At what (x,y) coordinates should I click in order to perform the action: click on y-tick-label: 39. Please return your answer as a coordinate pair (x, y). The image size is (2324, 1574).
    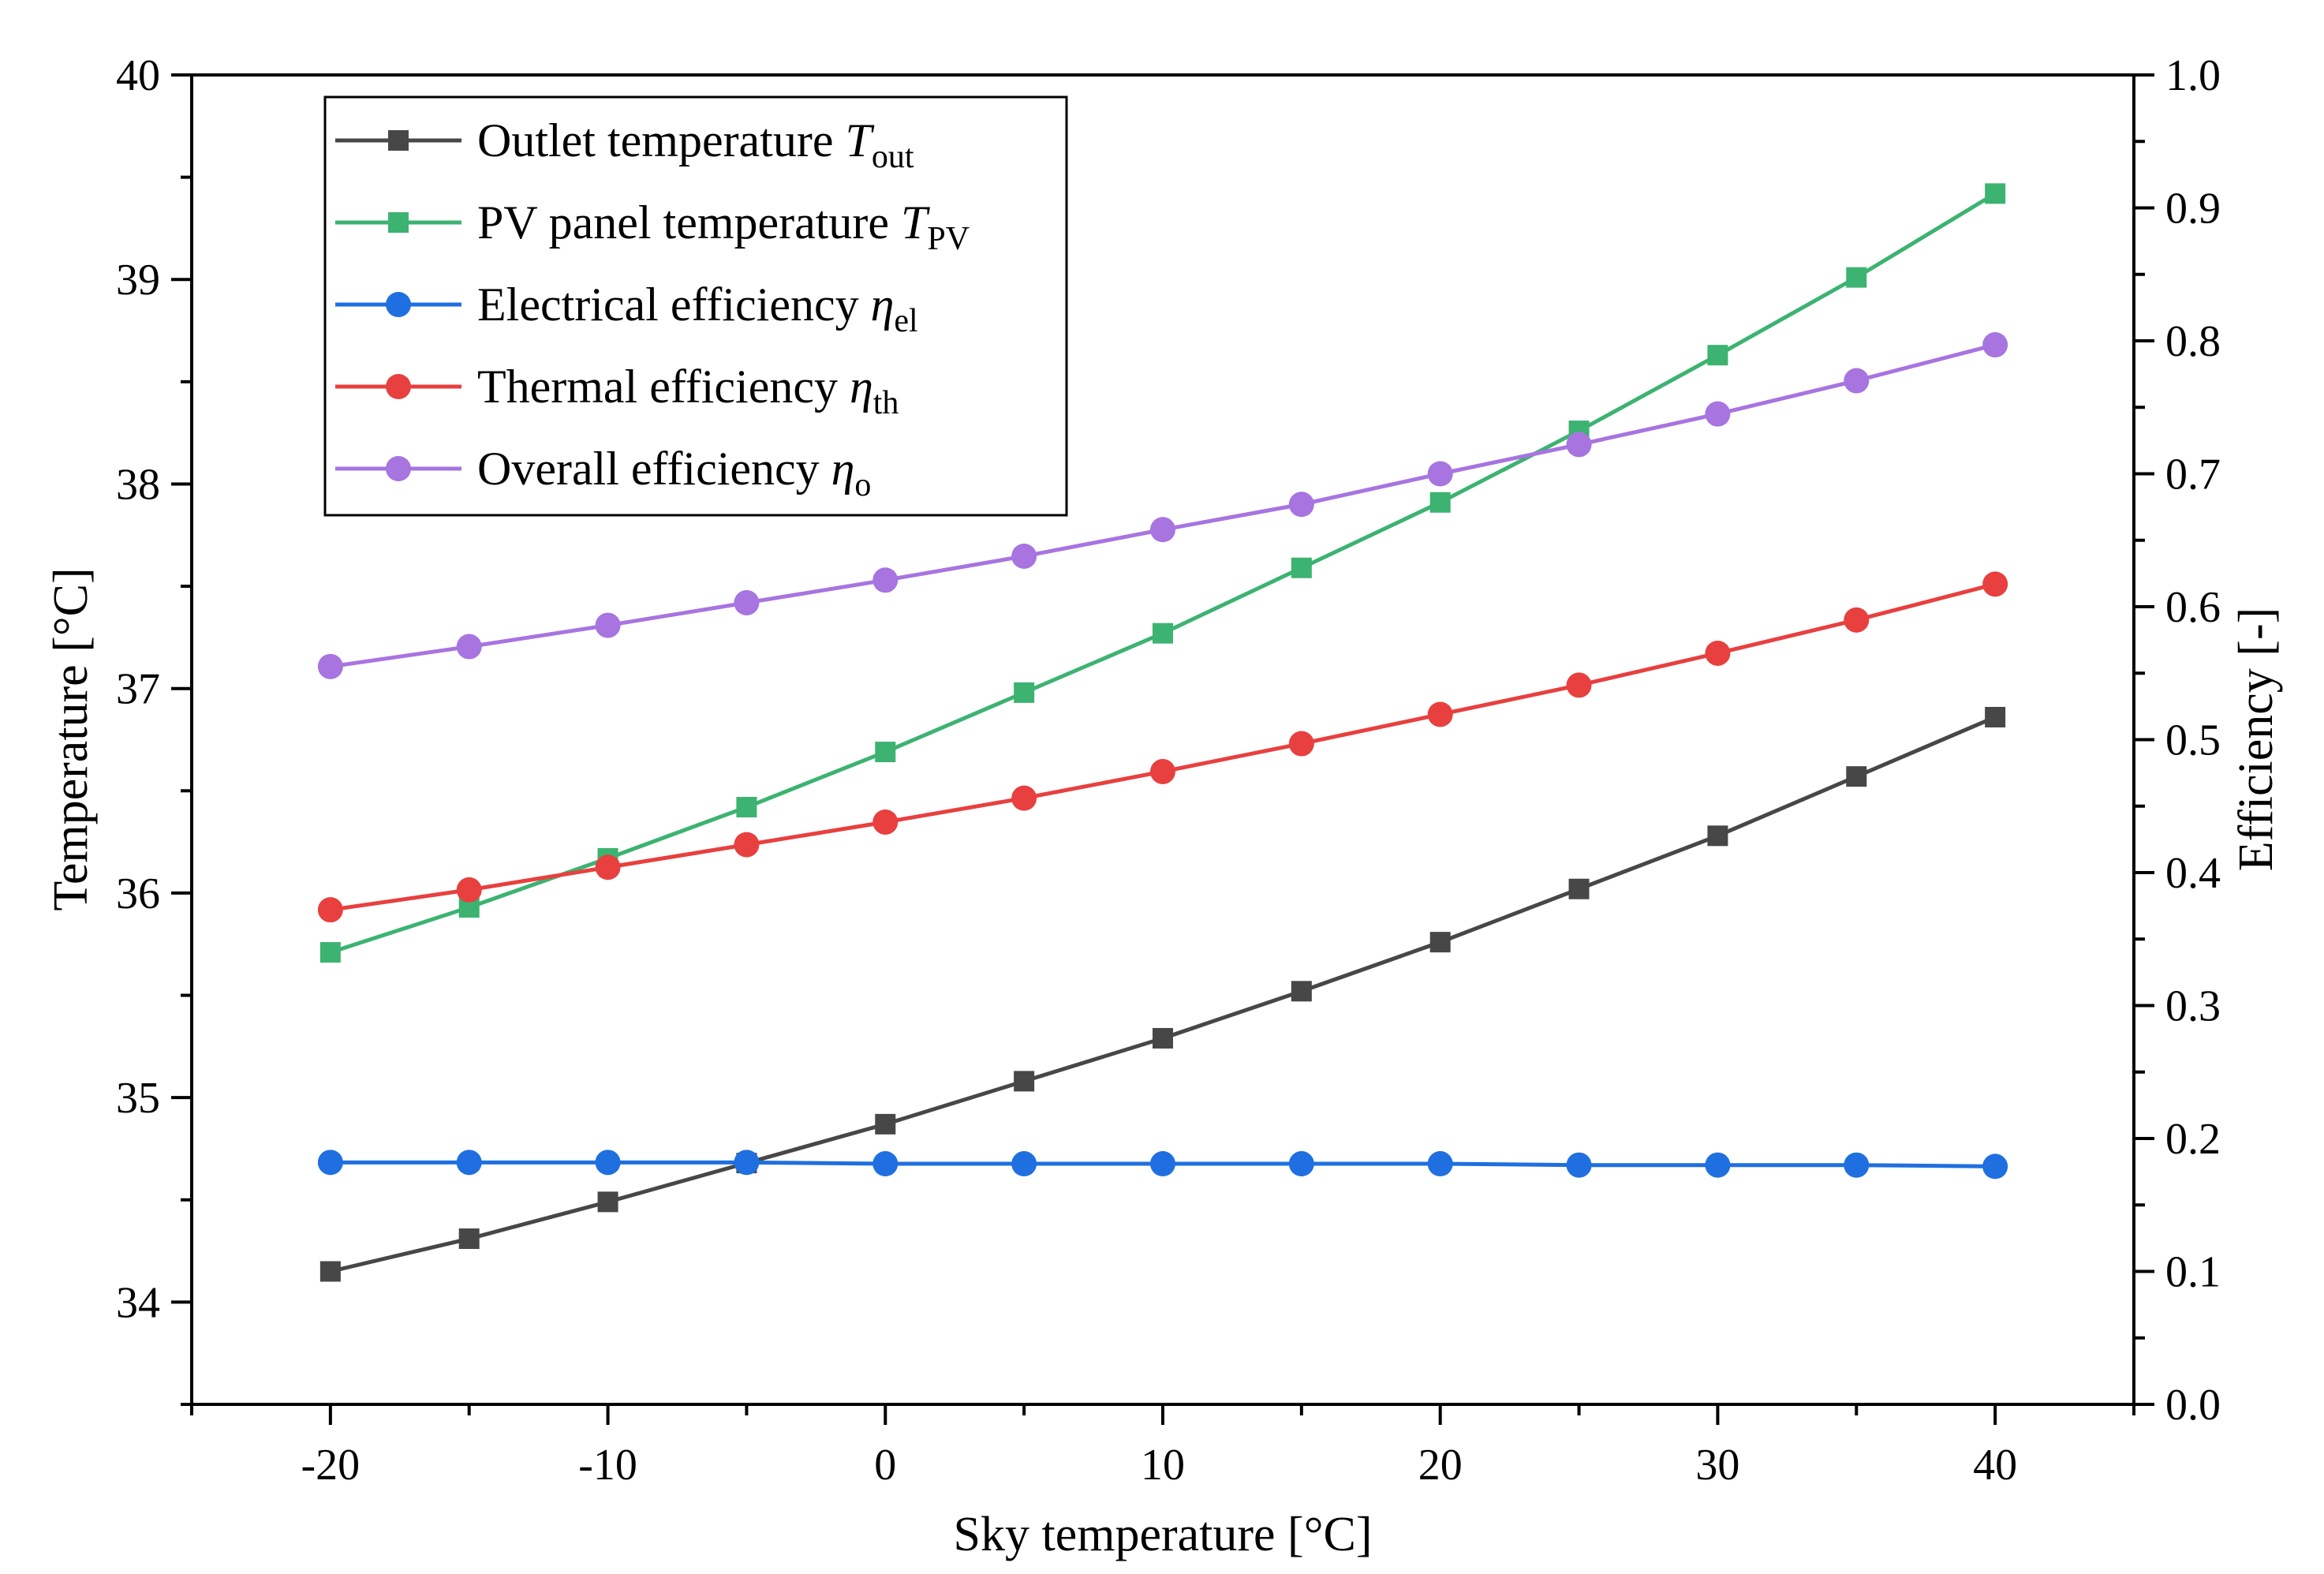
    Looking at the image, I should click on (138, 280).